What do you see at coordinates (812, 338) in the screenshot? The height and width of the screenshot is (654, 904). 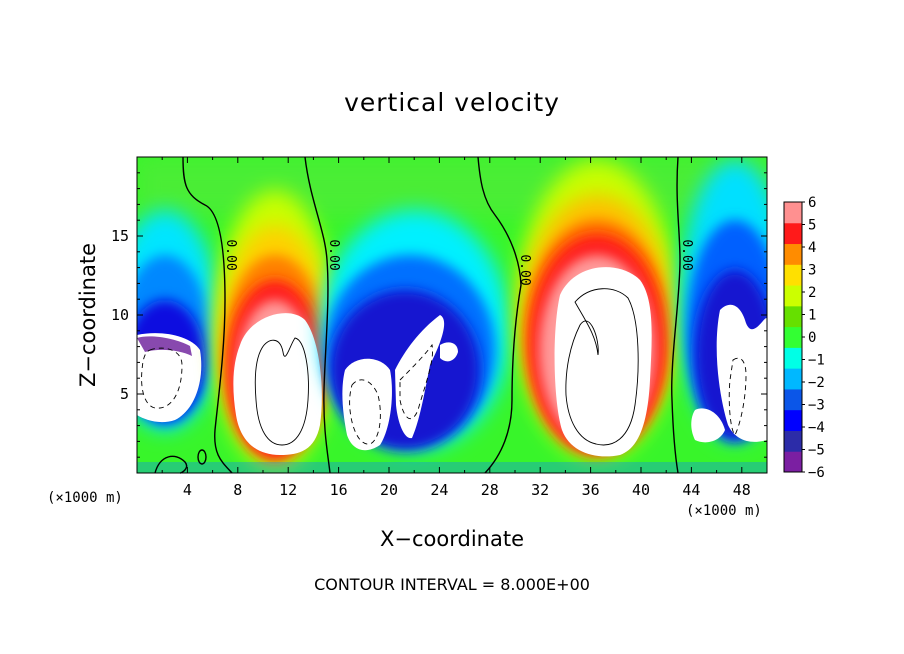 I see `colorbar-tick-label: 0` at bounding box center [812, 338].